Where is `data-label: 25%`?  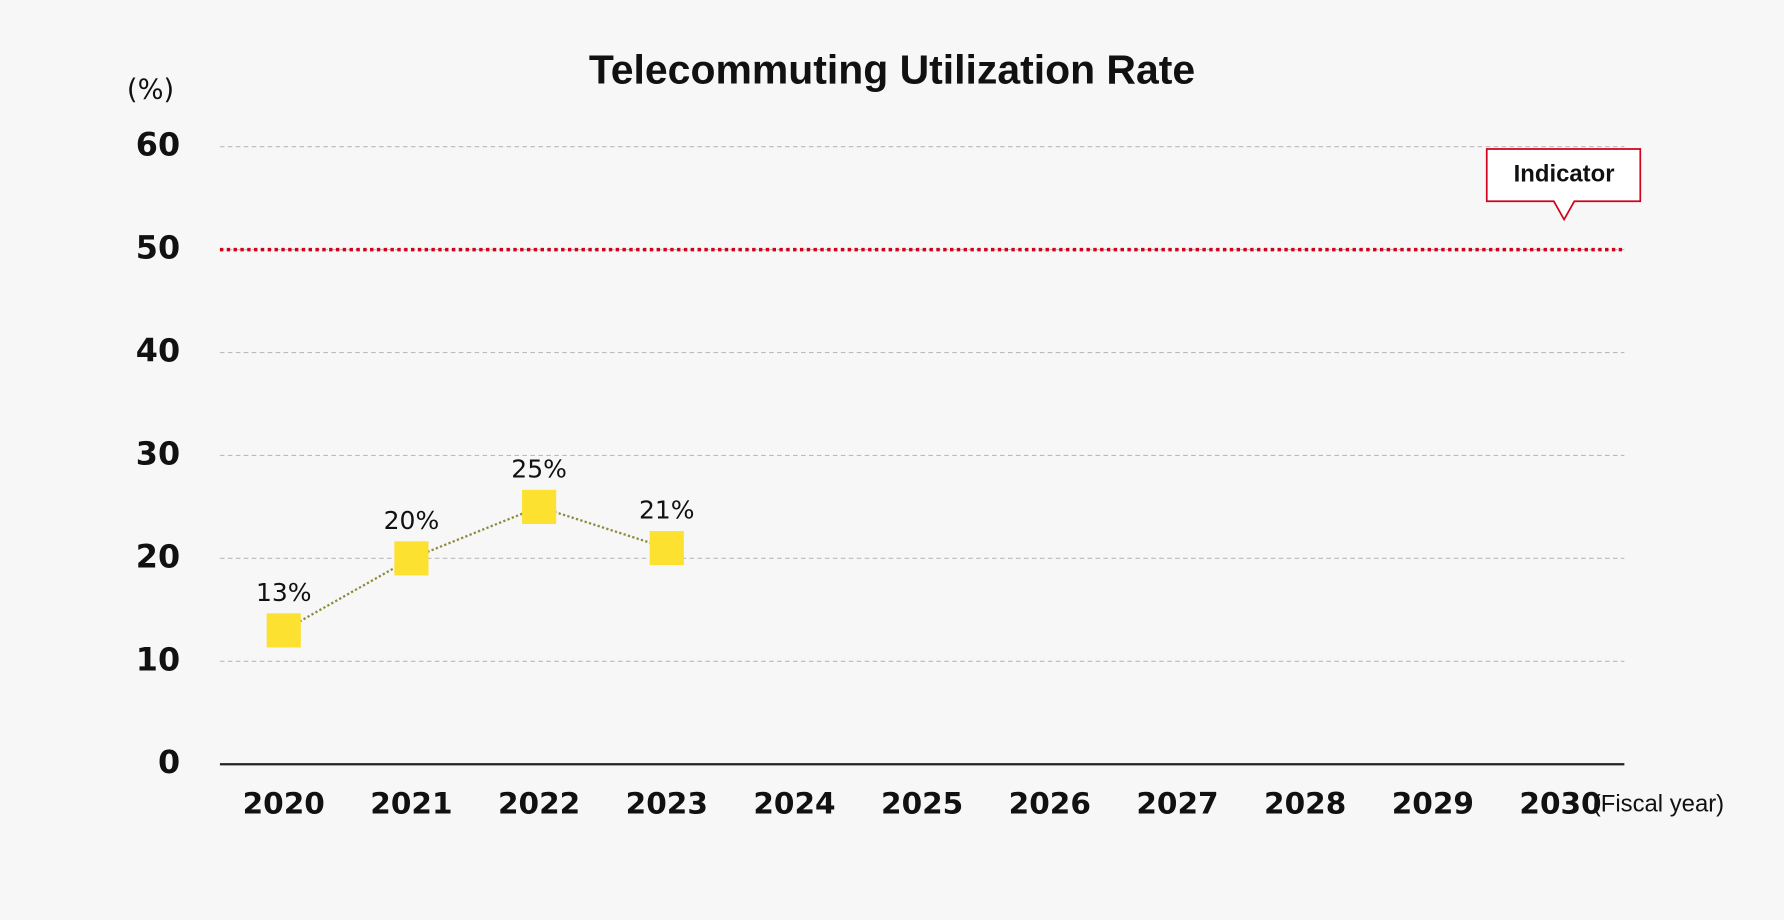
data-label: 25% is located at coordinates (539, 469).